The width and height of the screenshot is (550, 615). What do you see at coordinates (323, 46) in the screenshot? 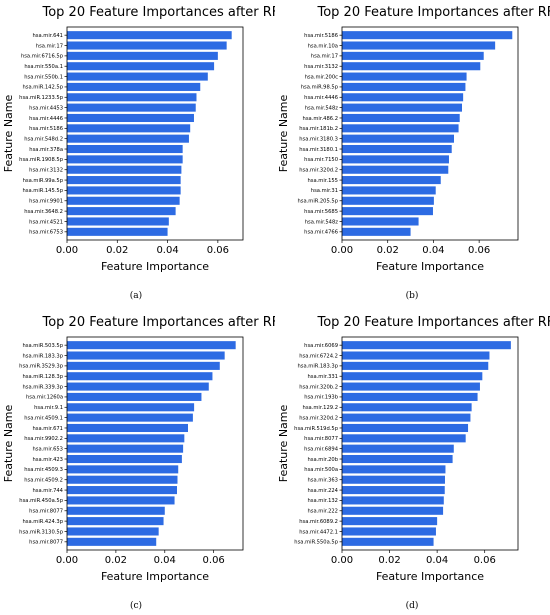
I see `y-tick-label: hsa.mir.10a` at bounding box center [323, 46].